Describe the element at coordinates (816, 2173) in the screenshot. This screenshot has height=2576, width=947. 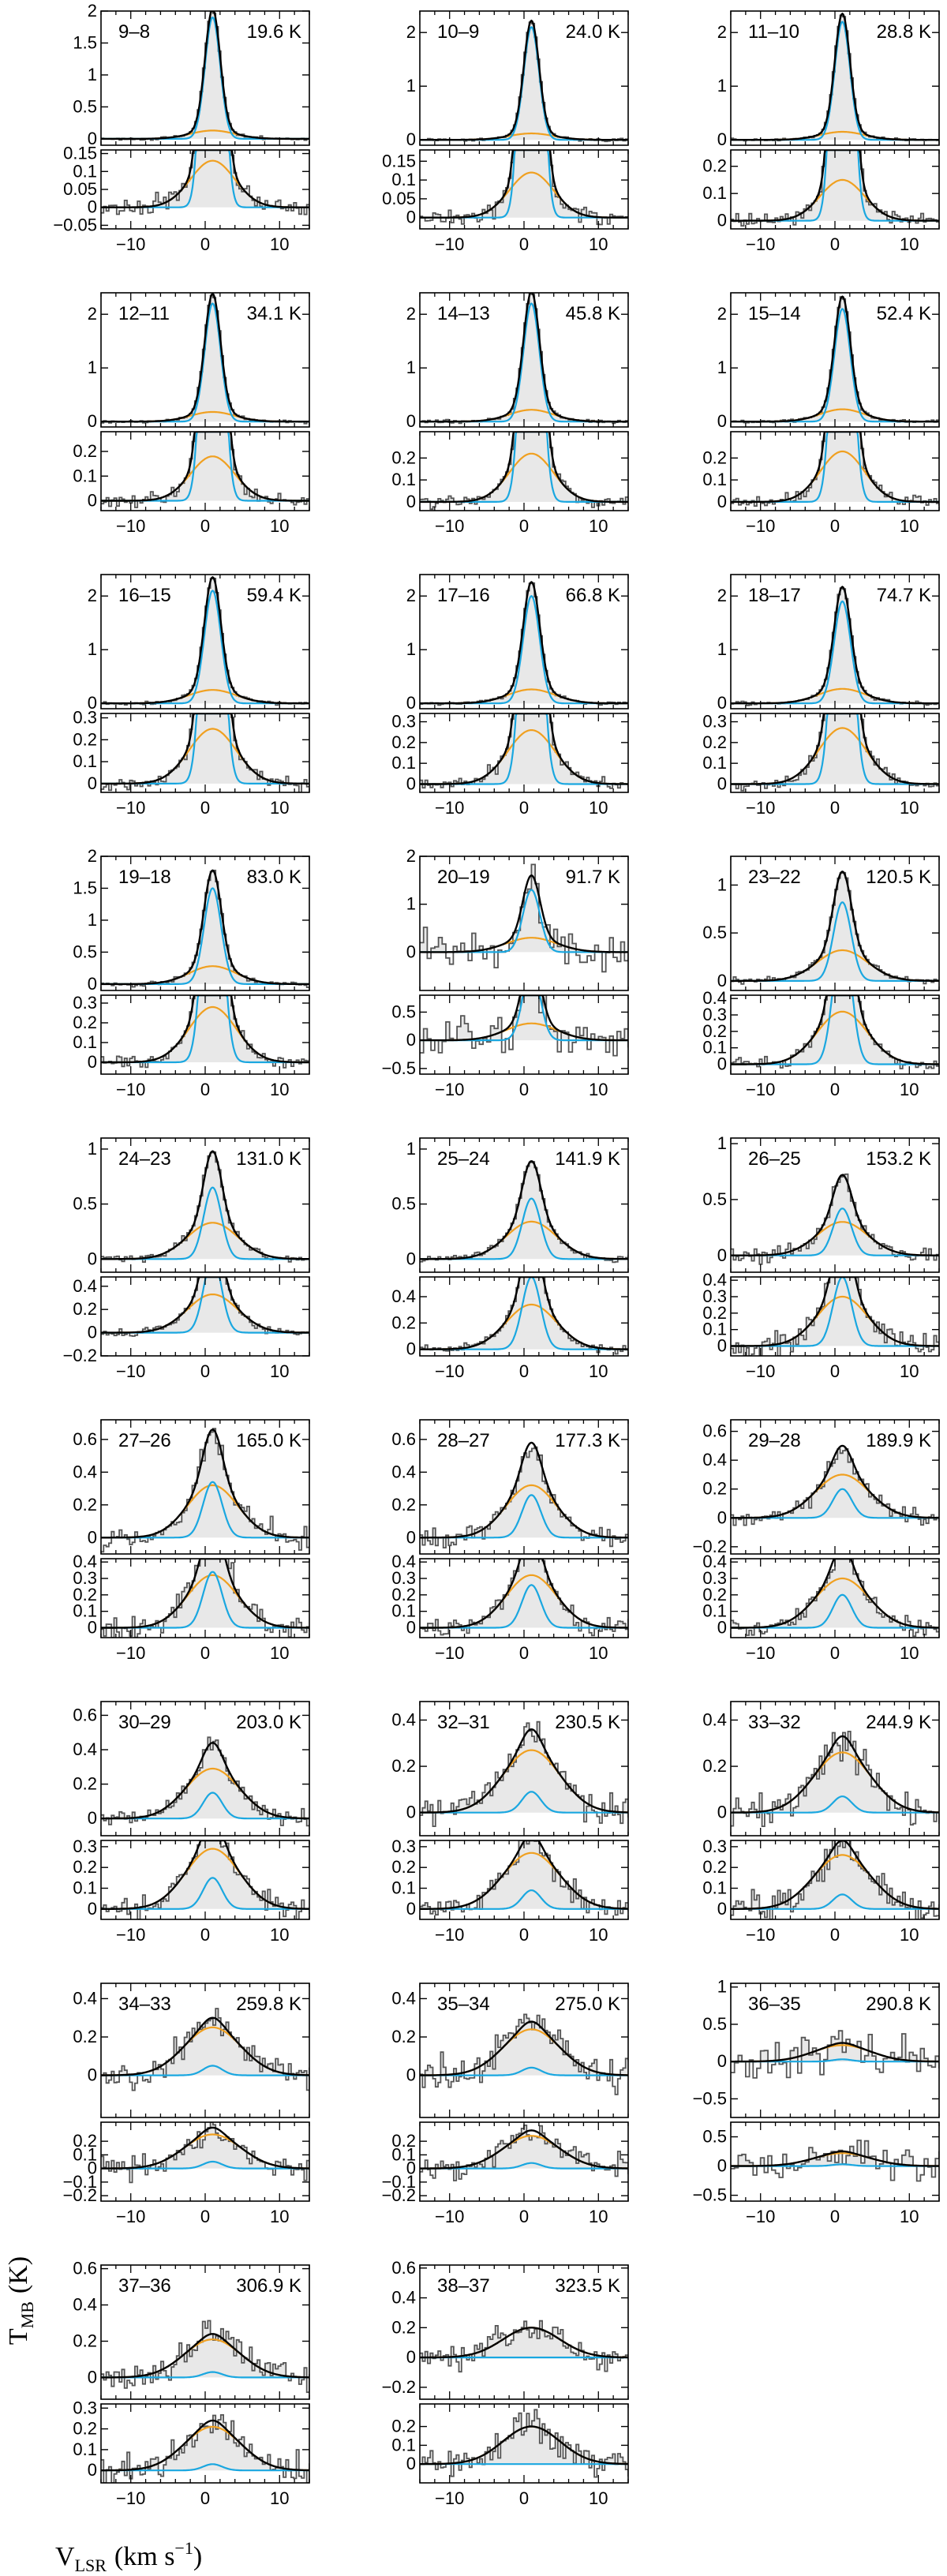
I see `panel-bottom-zoom: −0.5 0 0.5 −10 0 10` at that location.